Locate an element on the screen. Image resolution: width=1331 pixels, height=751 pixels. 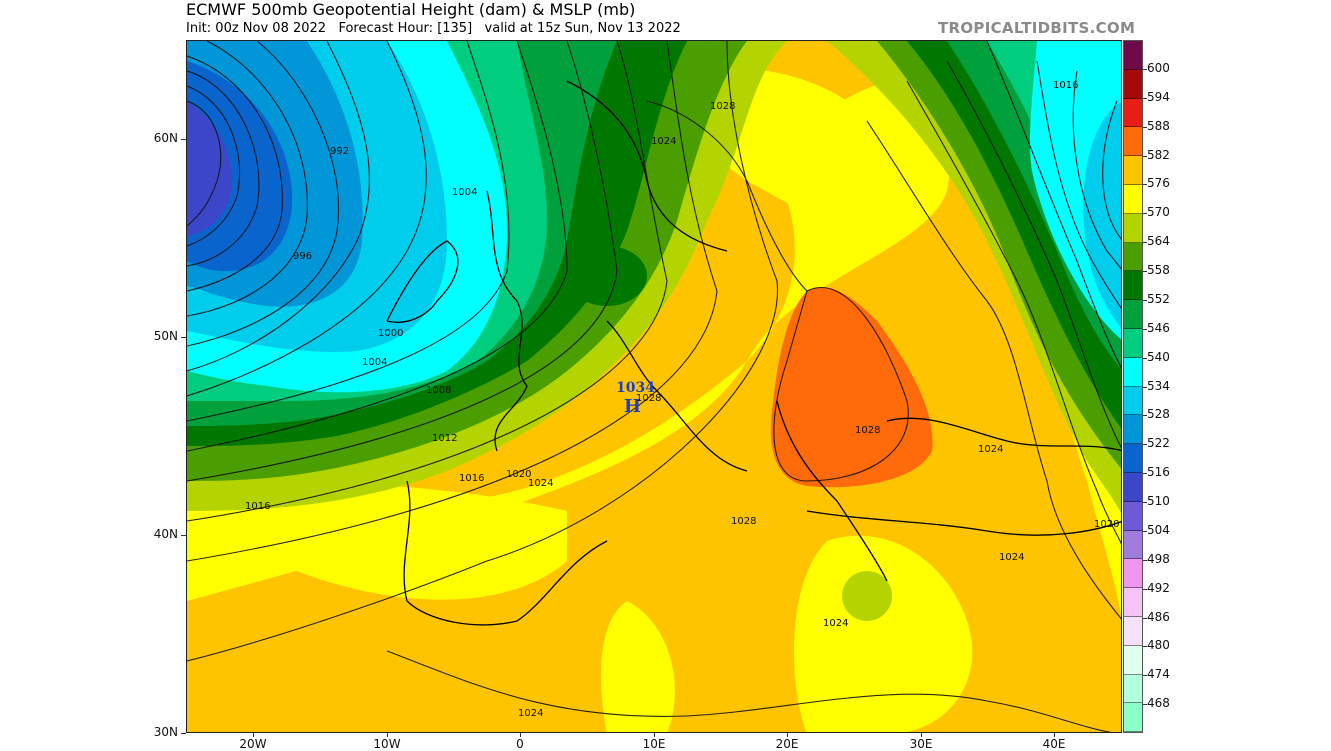
longitude-label: 30E is located at coordinates (921, 744).